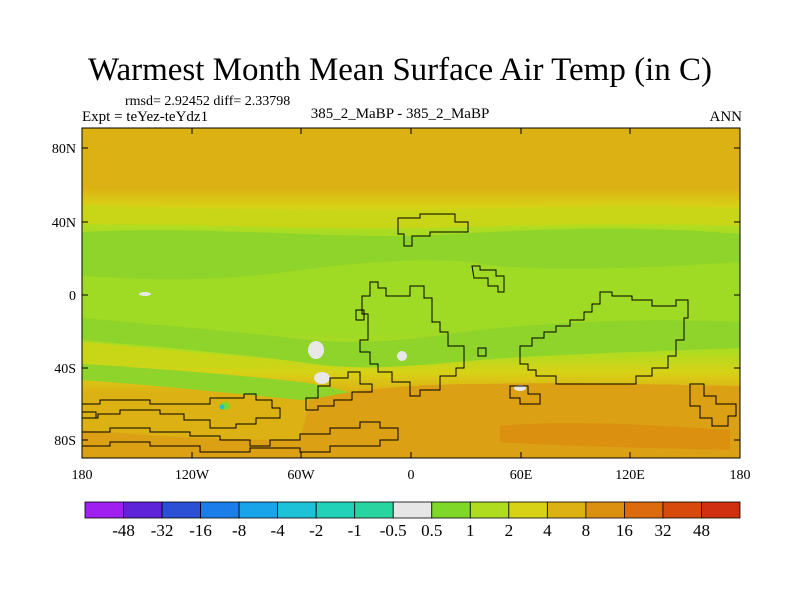  What do you see at coordinates (64, 223) in the screenshot?
I see `lat-tick-label: 40N` at bounding box center [64, 223].